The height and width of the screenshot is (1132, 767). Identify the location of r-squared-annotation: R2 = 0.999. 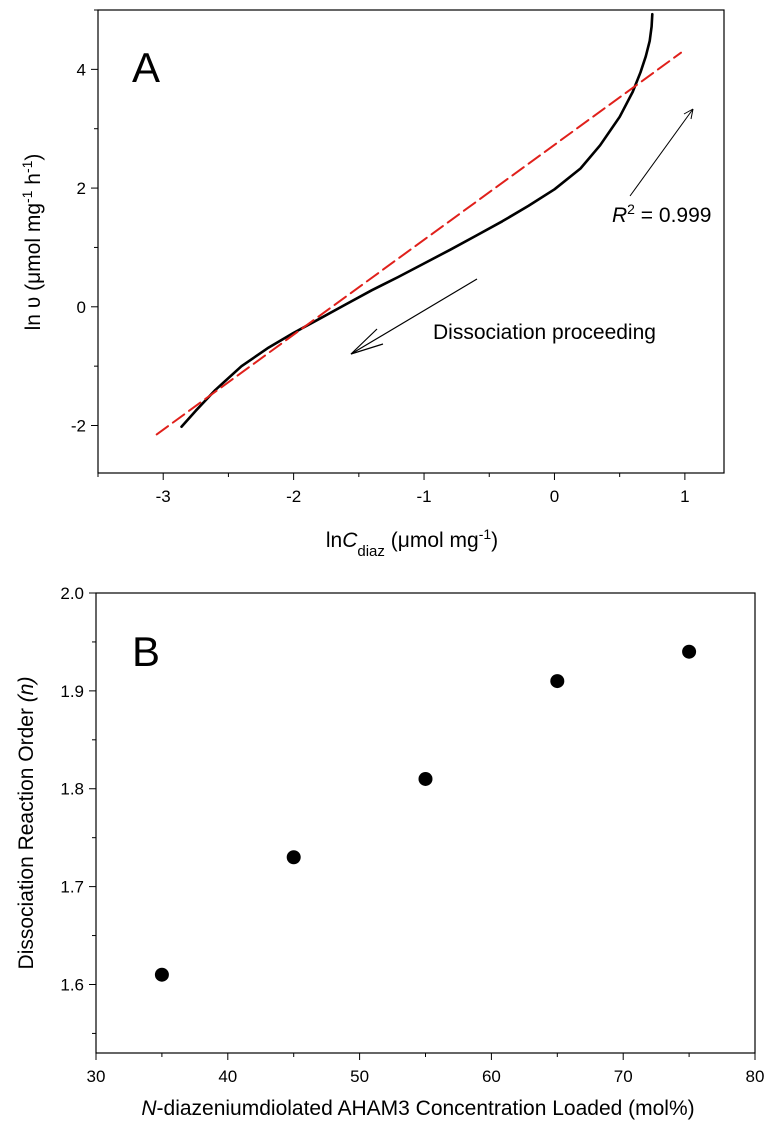
(661, 214).